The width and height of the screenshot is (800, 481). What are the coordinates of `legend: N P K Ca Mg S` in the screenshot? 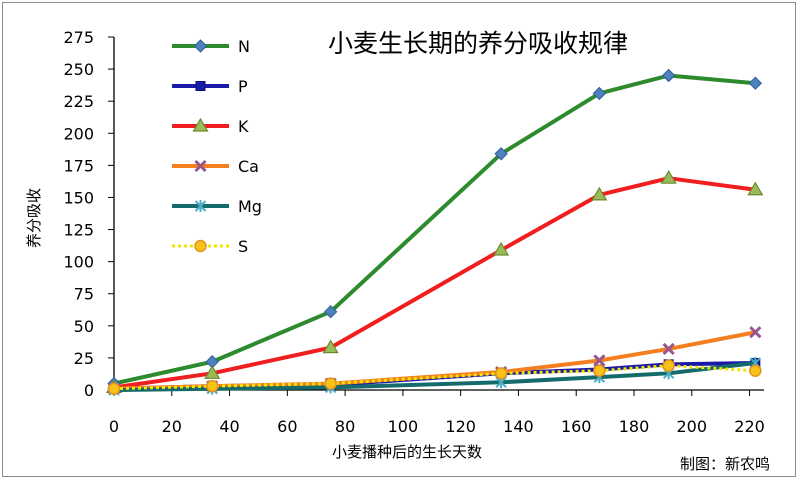 It's located at (217, 146).